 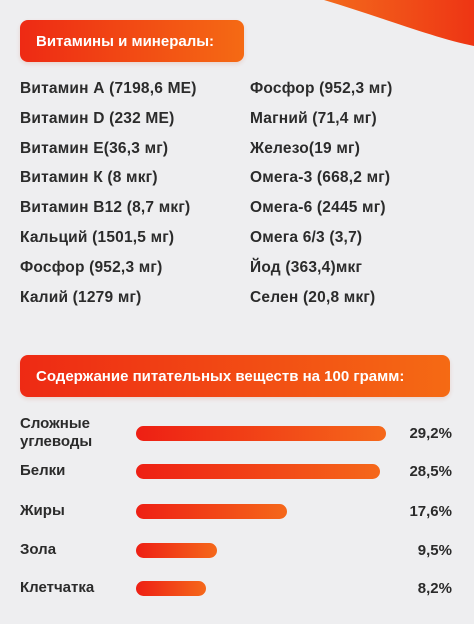 I want to click on nutrient-row: Белки 28,5%, so click(x=236, y=471).